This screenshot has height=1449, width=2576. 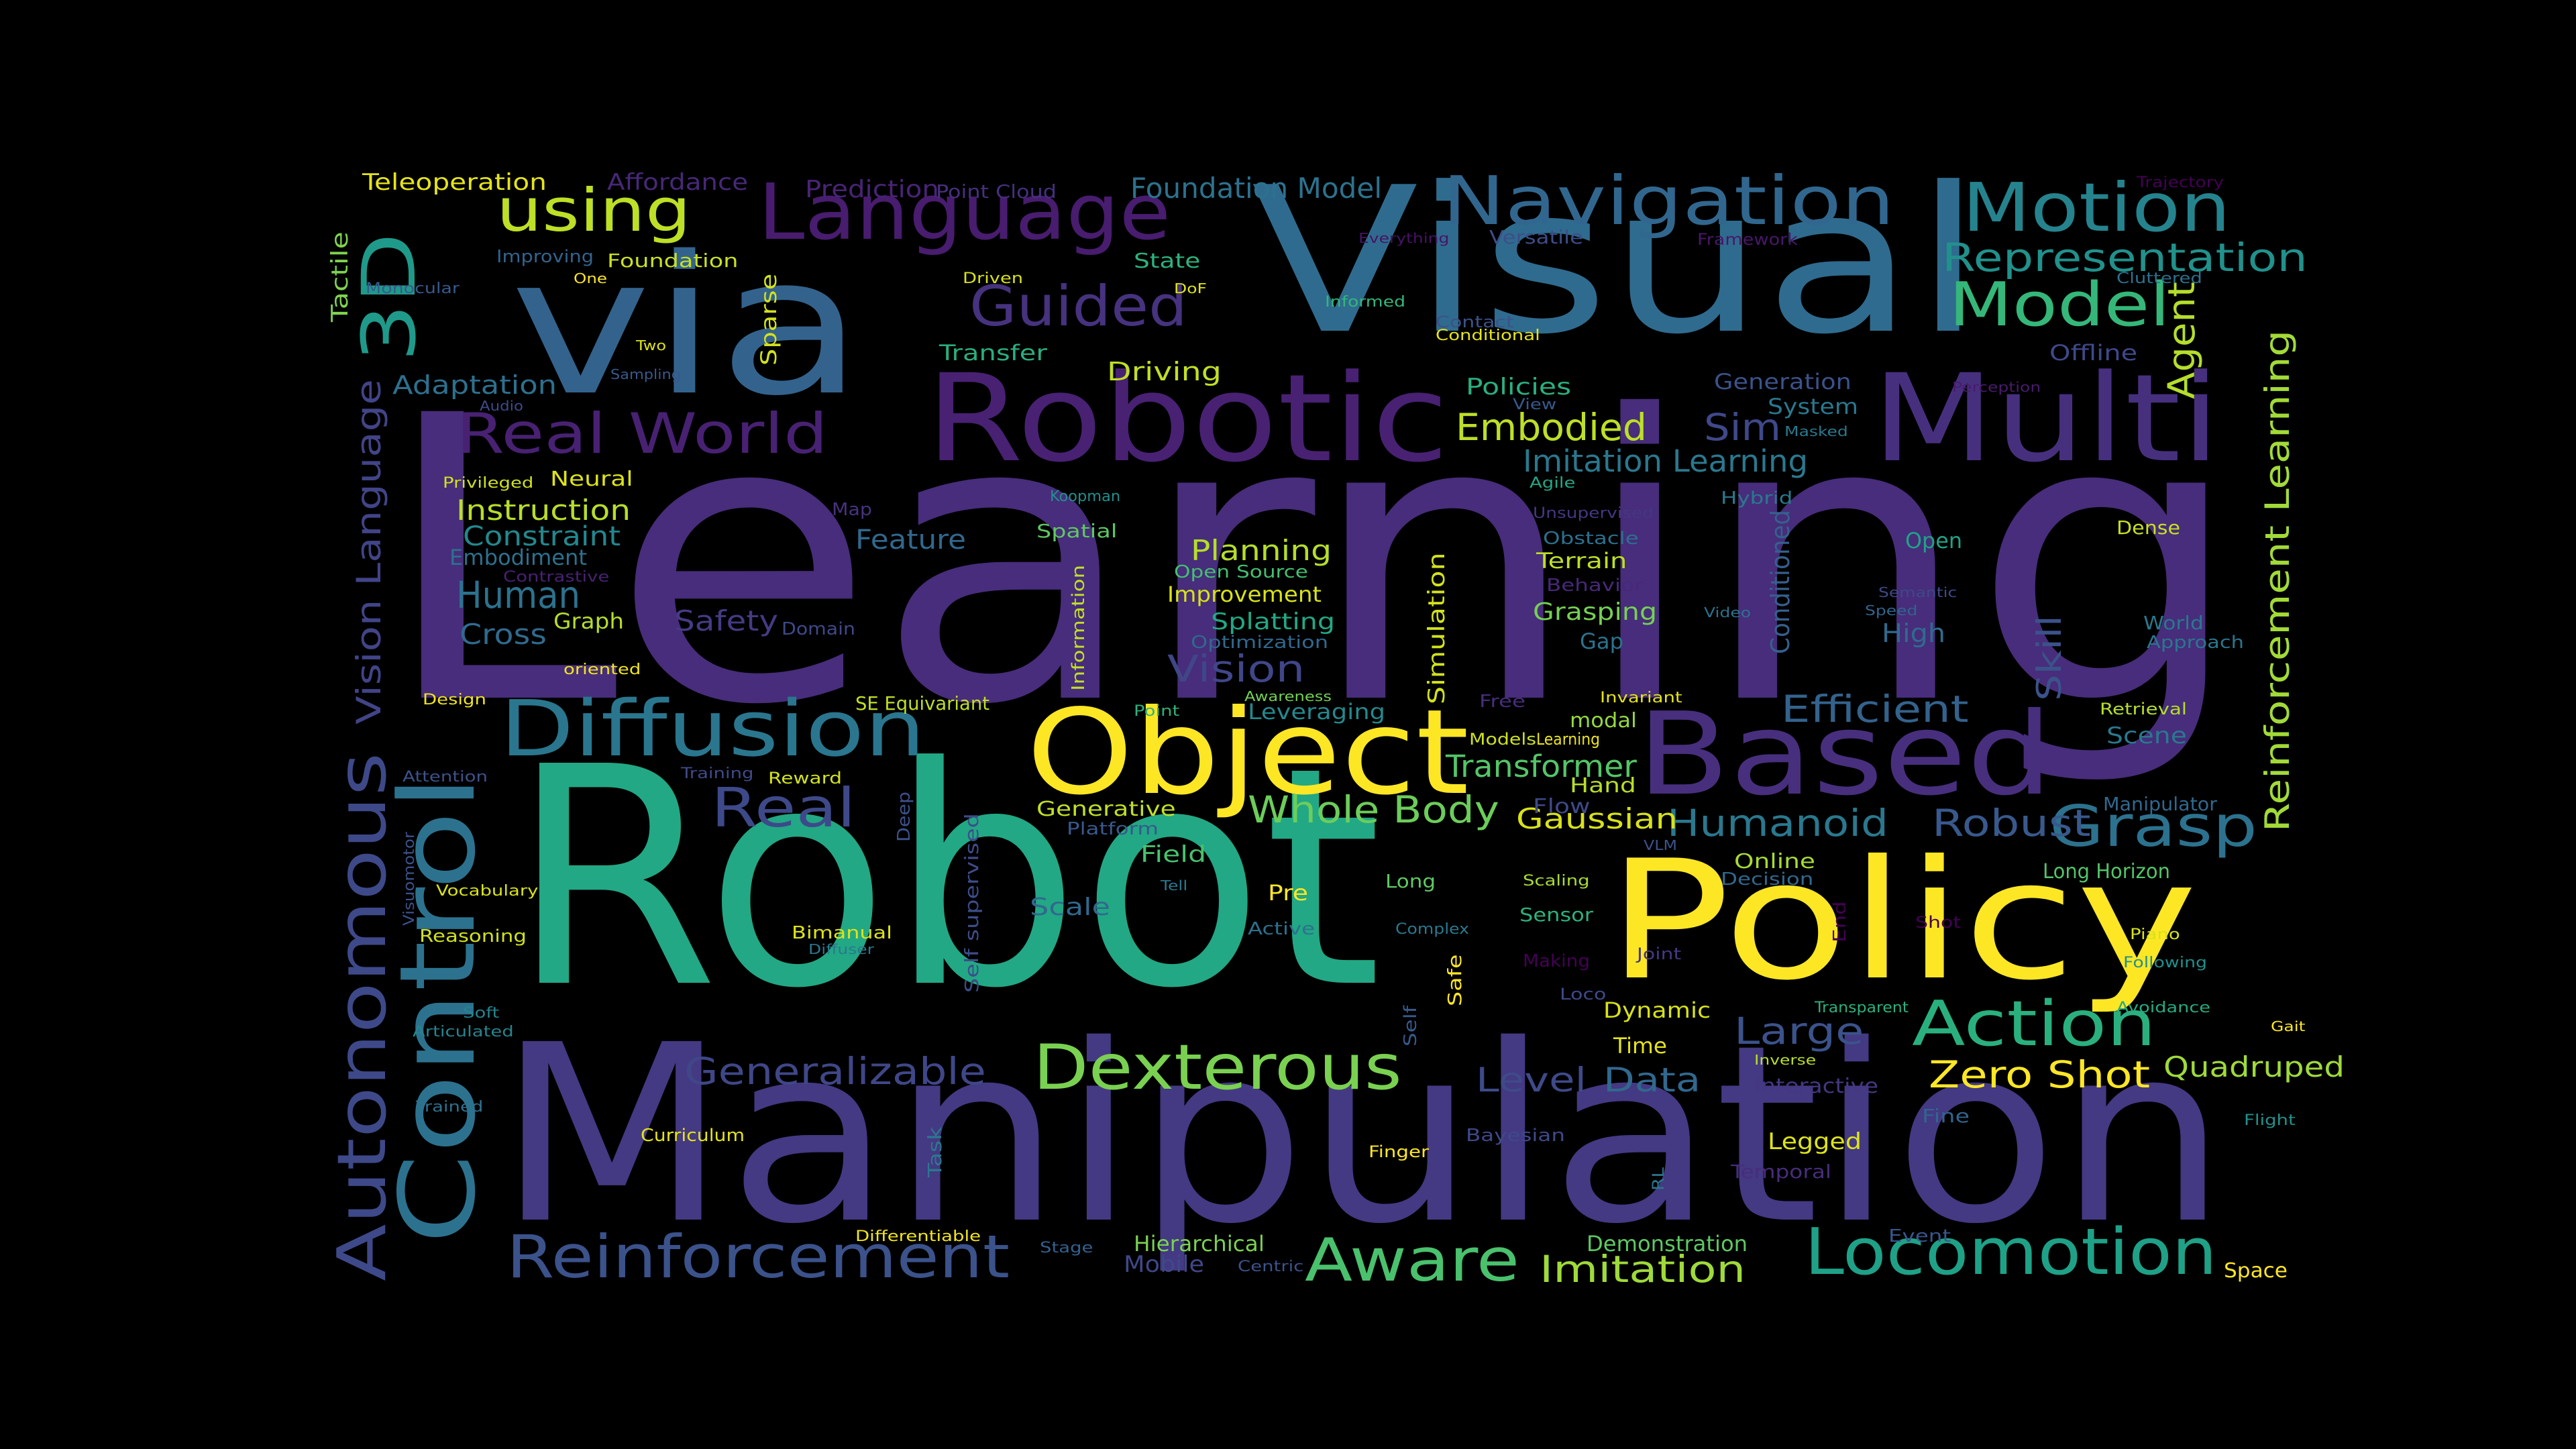 I want to click on word-using: using, so click(x=593, y=210).